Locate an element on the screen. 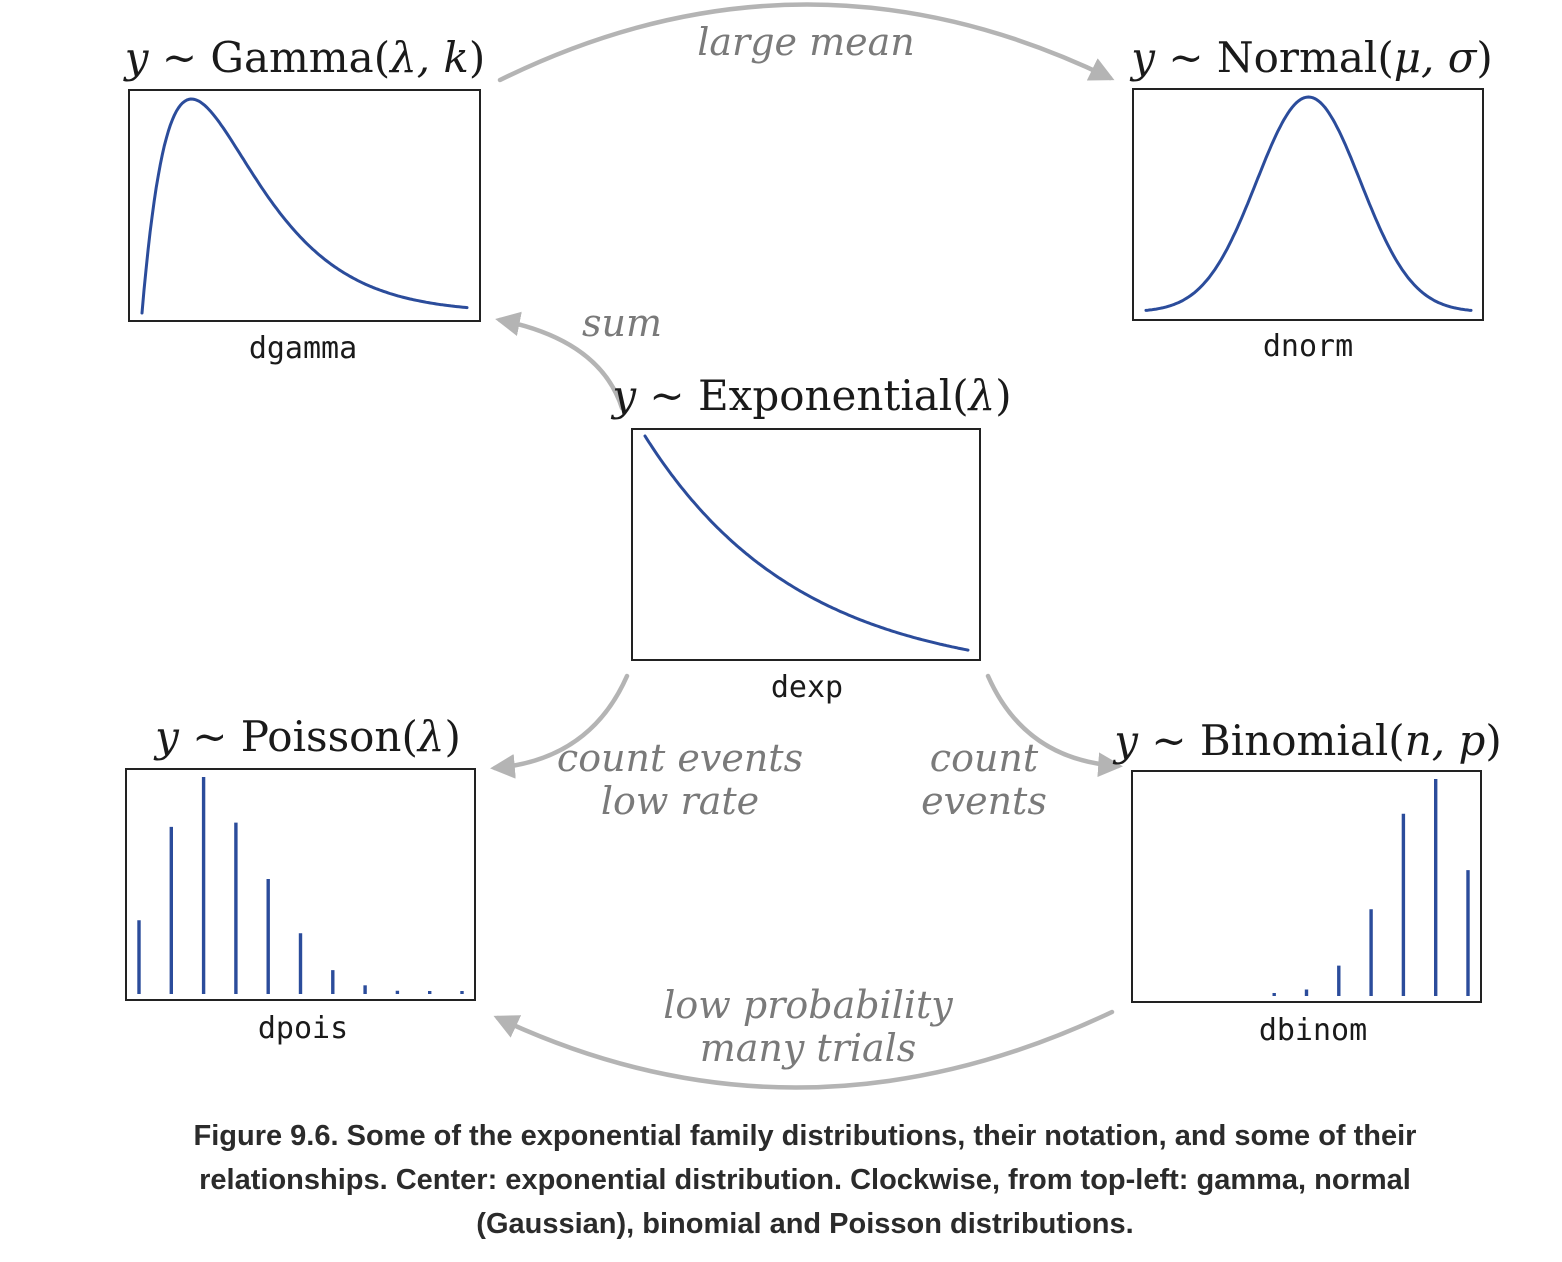 The width and height of the screenshot is (1562, 1262). edge-label-large-mean: large mean is located at coordinates (806, 42).